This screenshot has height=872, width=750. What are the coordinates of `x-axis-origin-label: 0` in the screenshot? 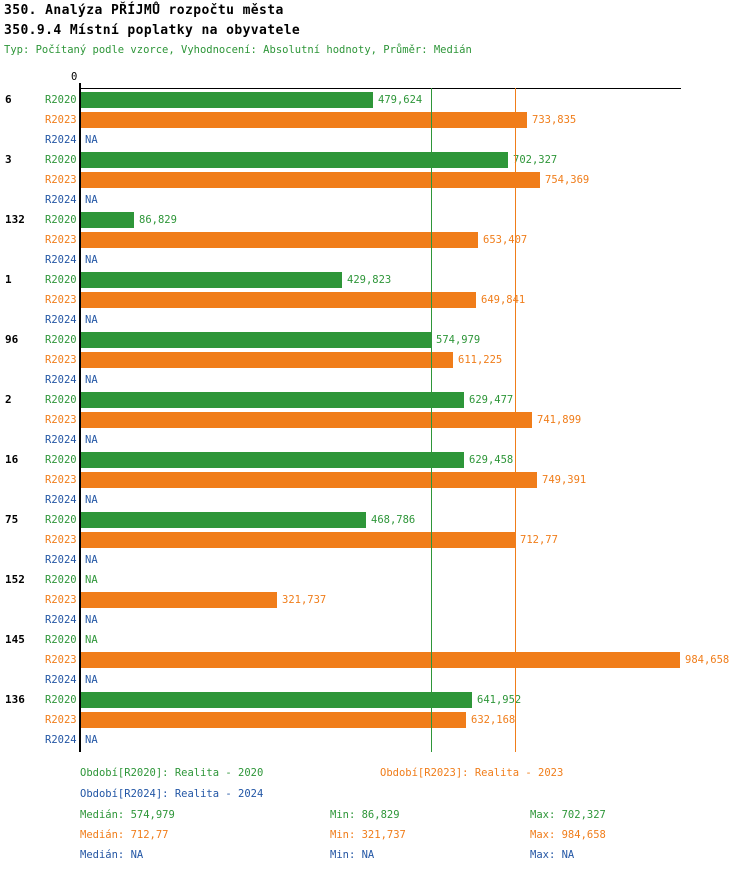 It's located at (74, 77).